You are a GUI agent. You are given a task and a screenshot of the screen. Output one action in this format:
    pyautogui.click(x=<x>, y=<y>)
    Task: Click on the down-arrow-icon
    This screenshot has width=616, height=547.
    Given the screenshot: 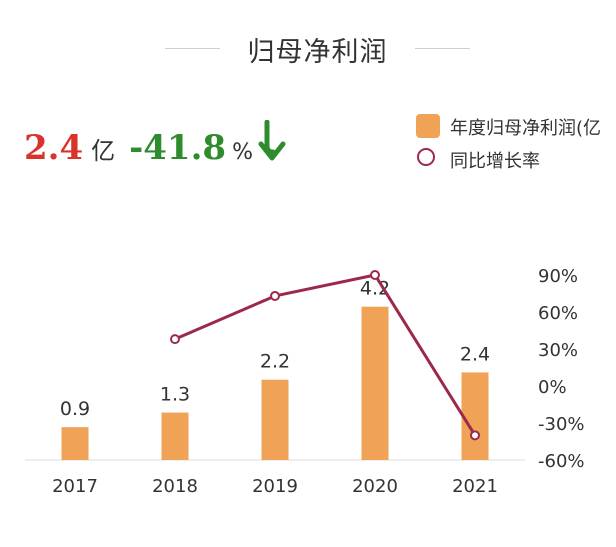 What is the action you would take?
    pyautogui.click(x=272, y=140)
    